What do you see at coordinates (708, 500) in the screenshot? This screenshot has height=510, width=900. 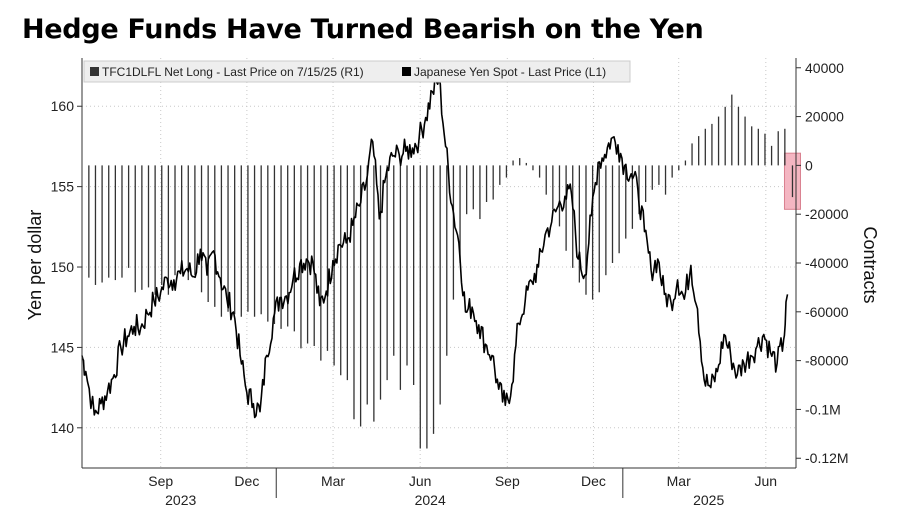 I see `x-year-label: 2025` at bounding box center [708, 500].